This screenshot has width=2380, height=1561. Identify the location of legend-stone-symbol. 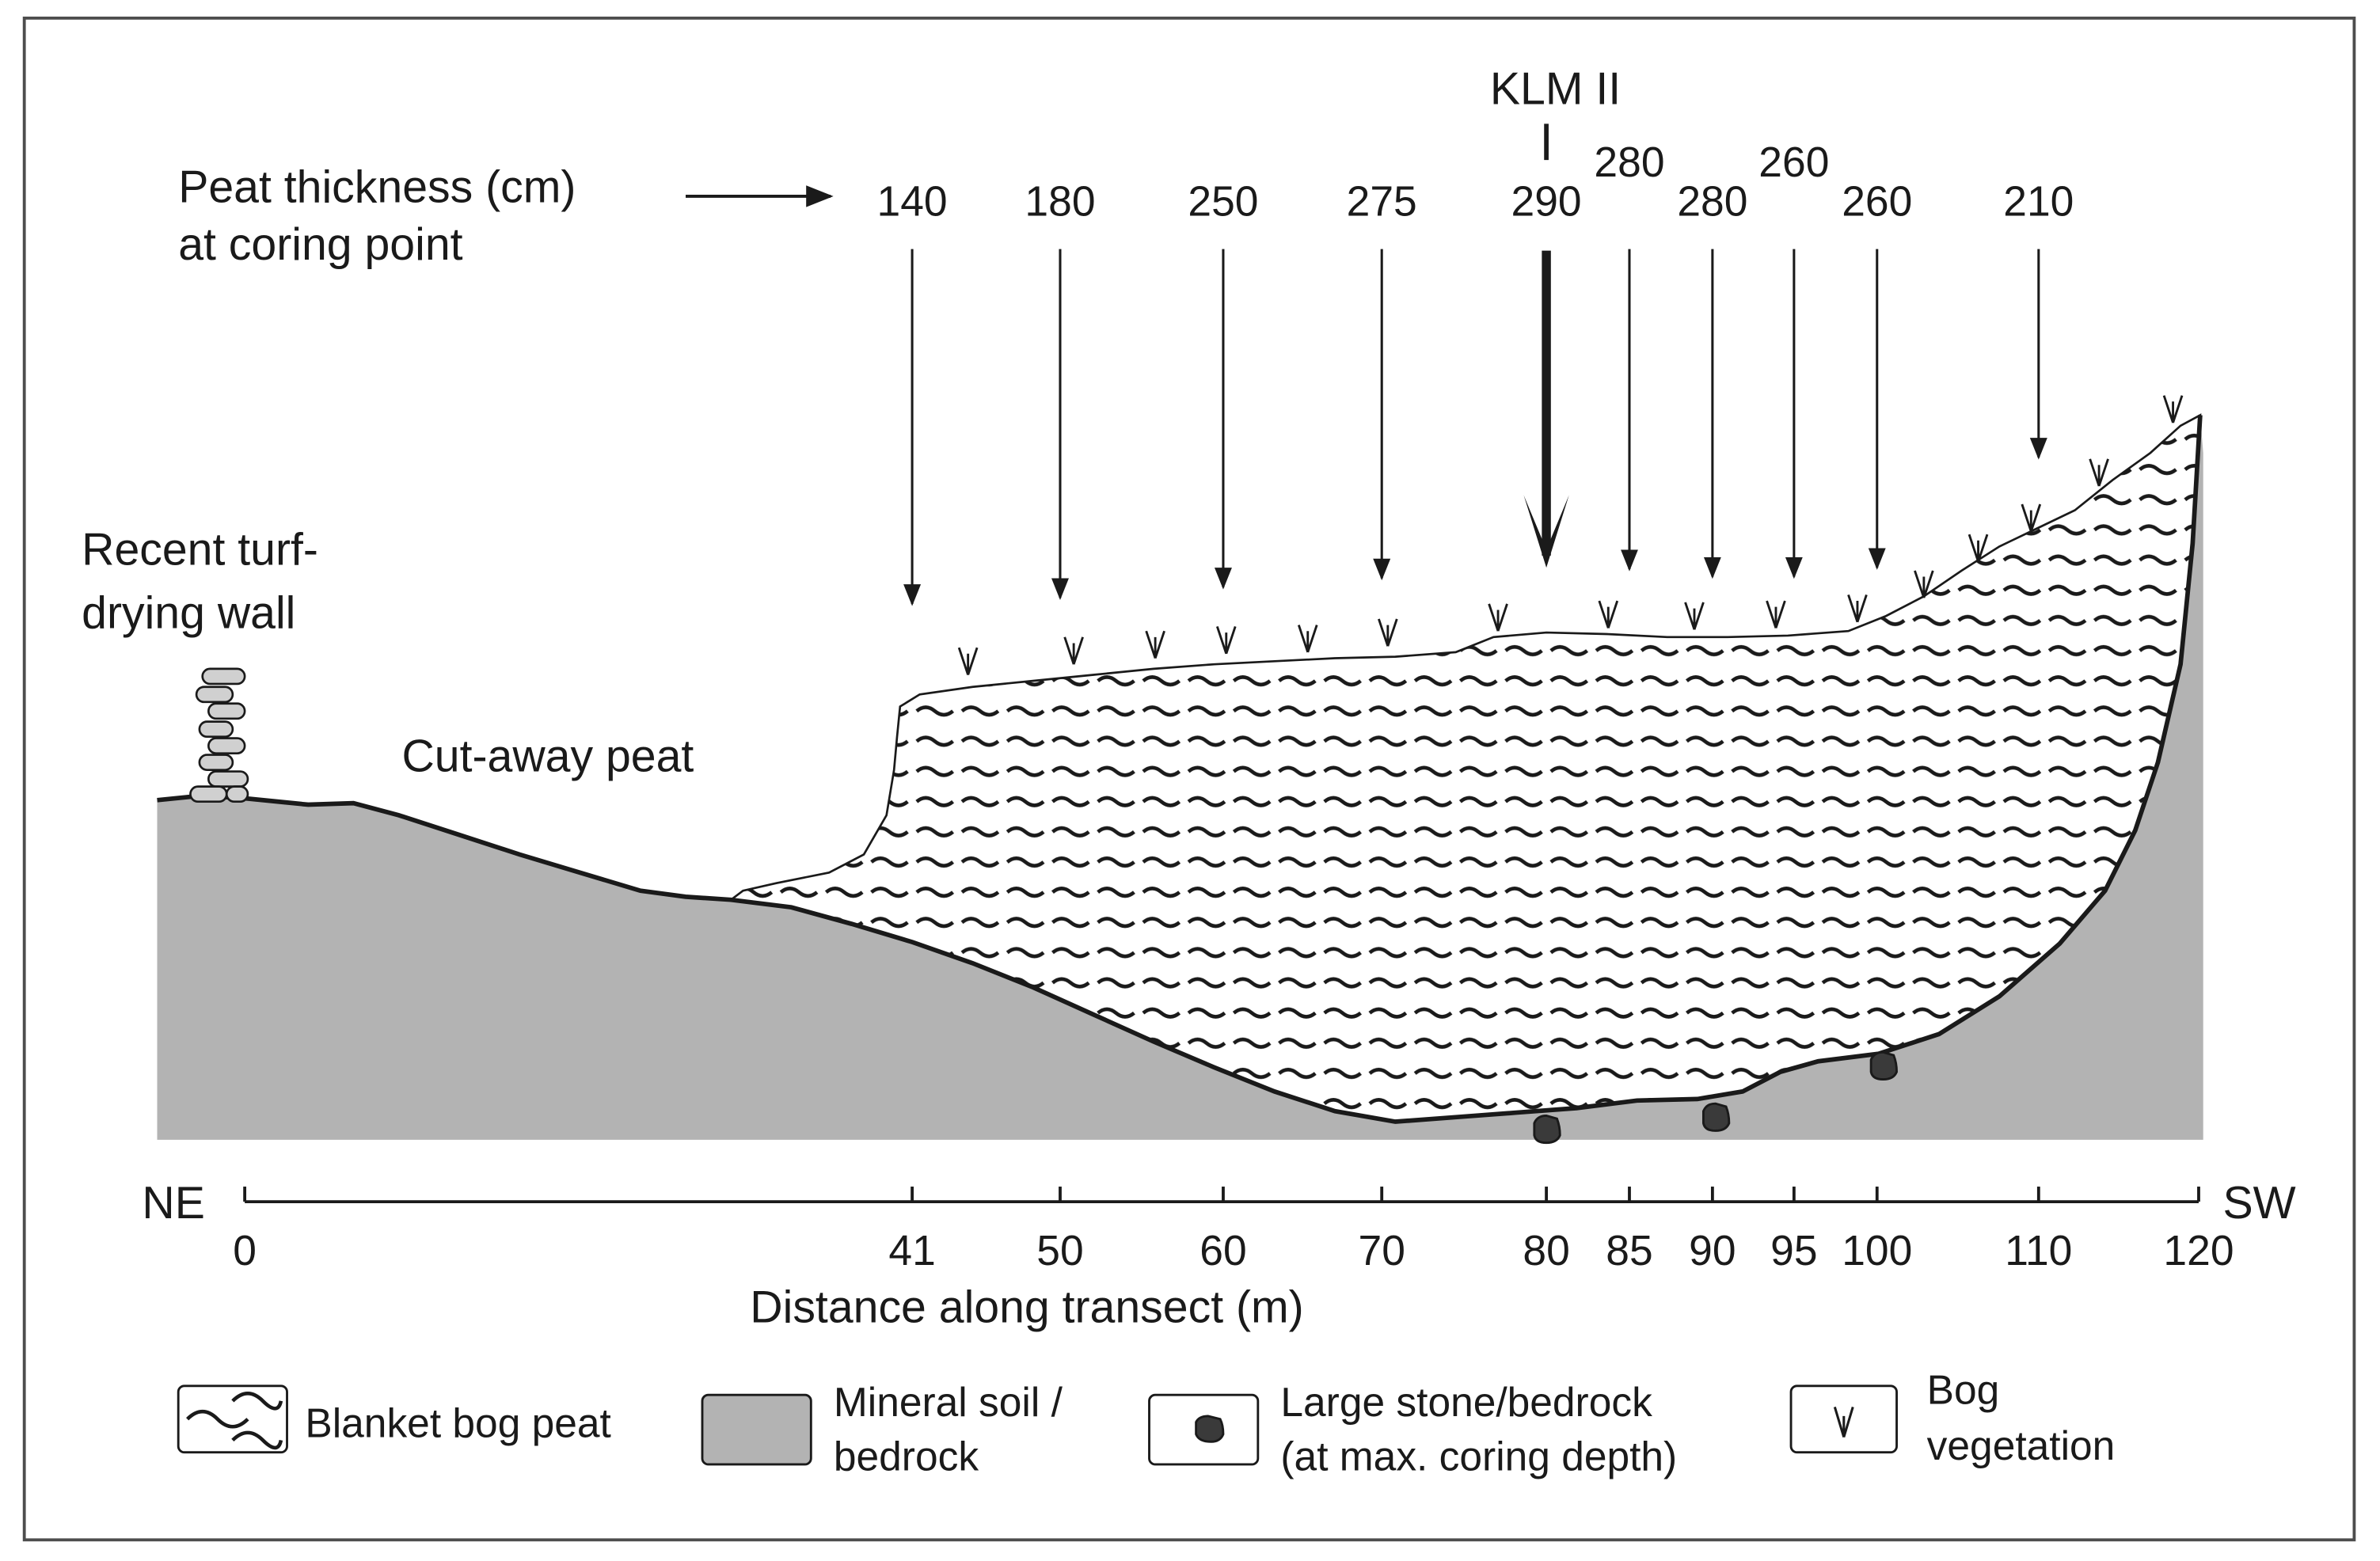
(1210, 1429).